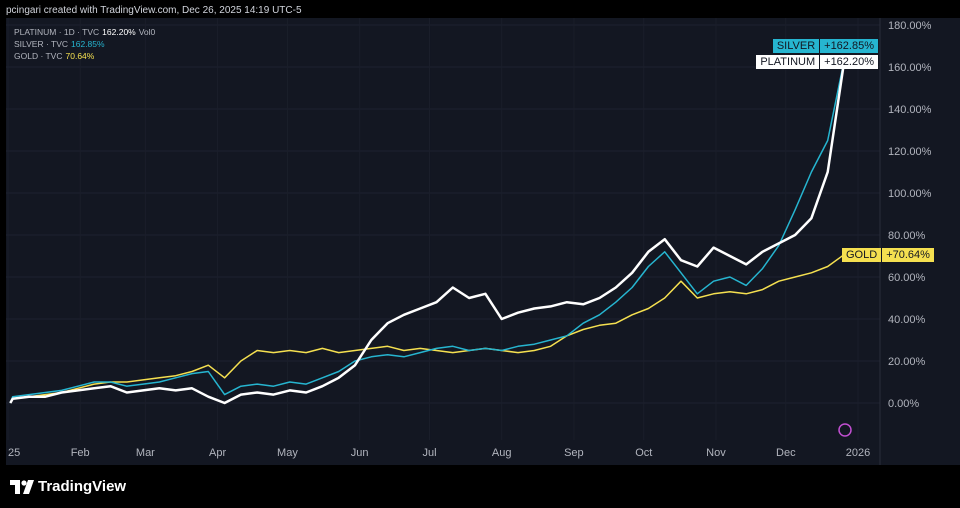 This screenshot has height=508, width=960. Describe the element at coordinates (888, 255) in the screenshot. I see `gold-price-tag: GOLD +70.64%` at that location.